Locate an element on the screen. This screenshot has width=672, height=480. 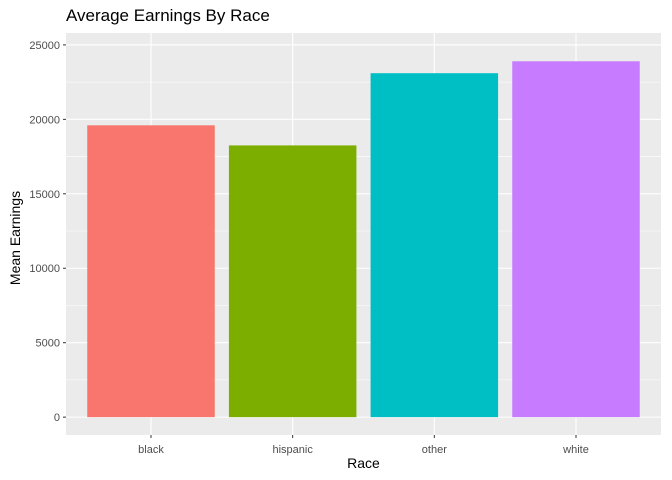
y-tick-label: 5000 is located at coordinates (48, 344).